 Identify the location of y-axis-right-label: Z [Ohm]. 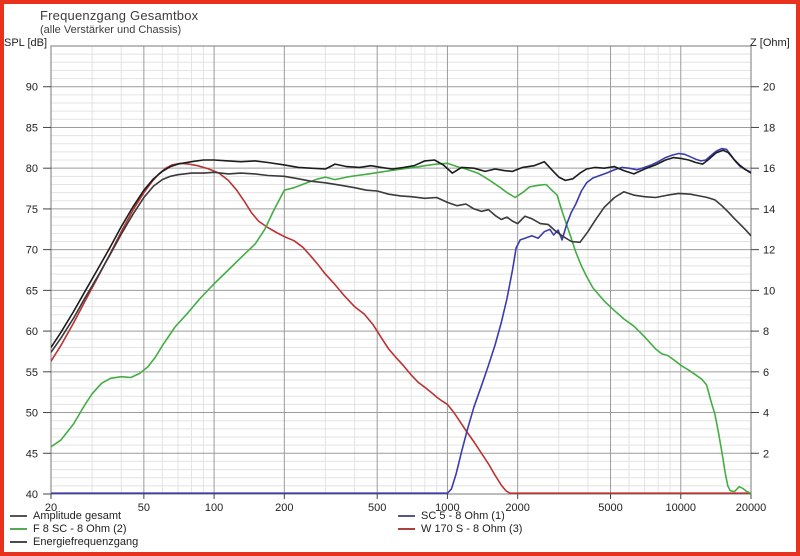
(770, 43).